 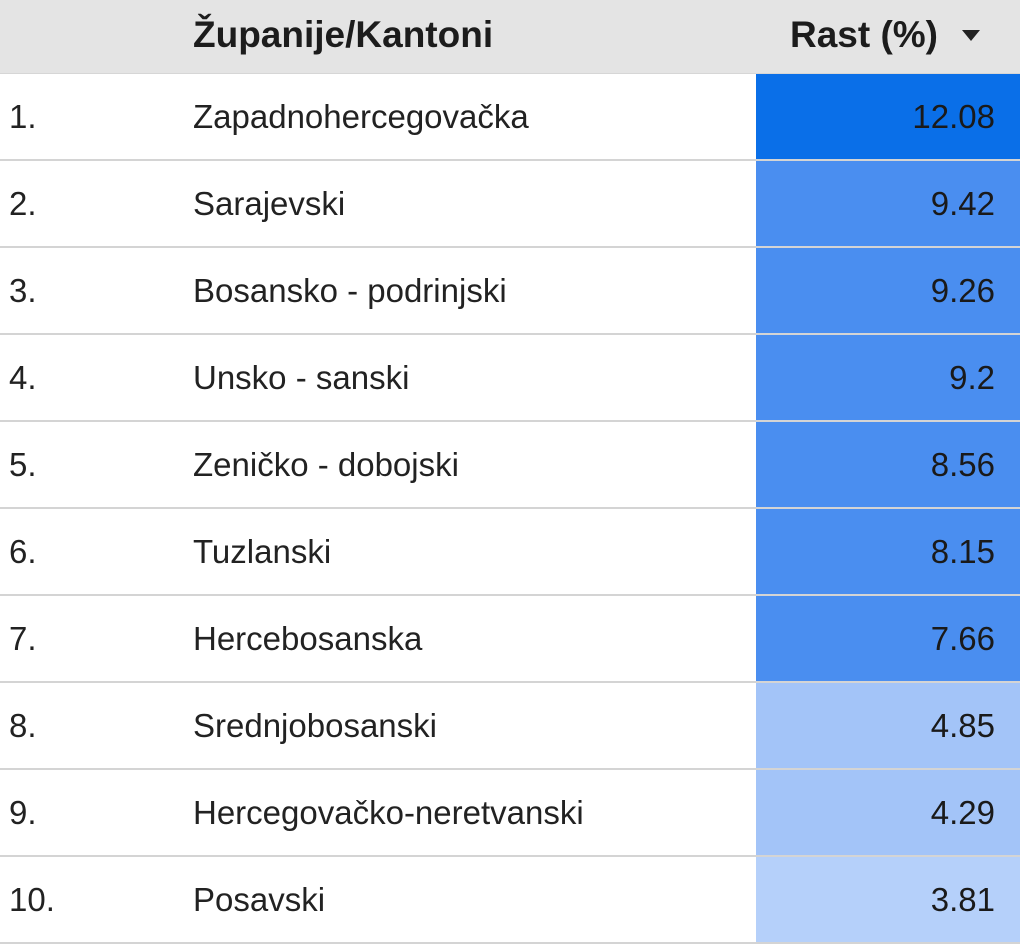 I want to click on row-rank: 7., so click(x=23, y=638).